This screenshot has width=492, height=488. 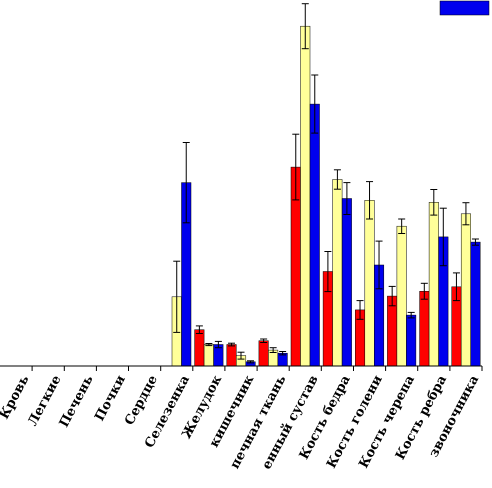 I want to click on legend-swatch, so click(x=464, y=8).